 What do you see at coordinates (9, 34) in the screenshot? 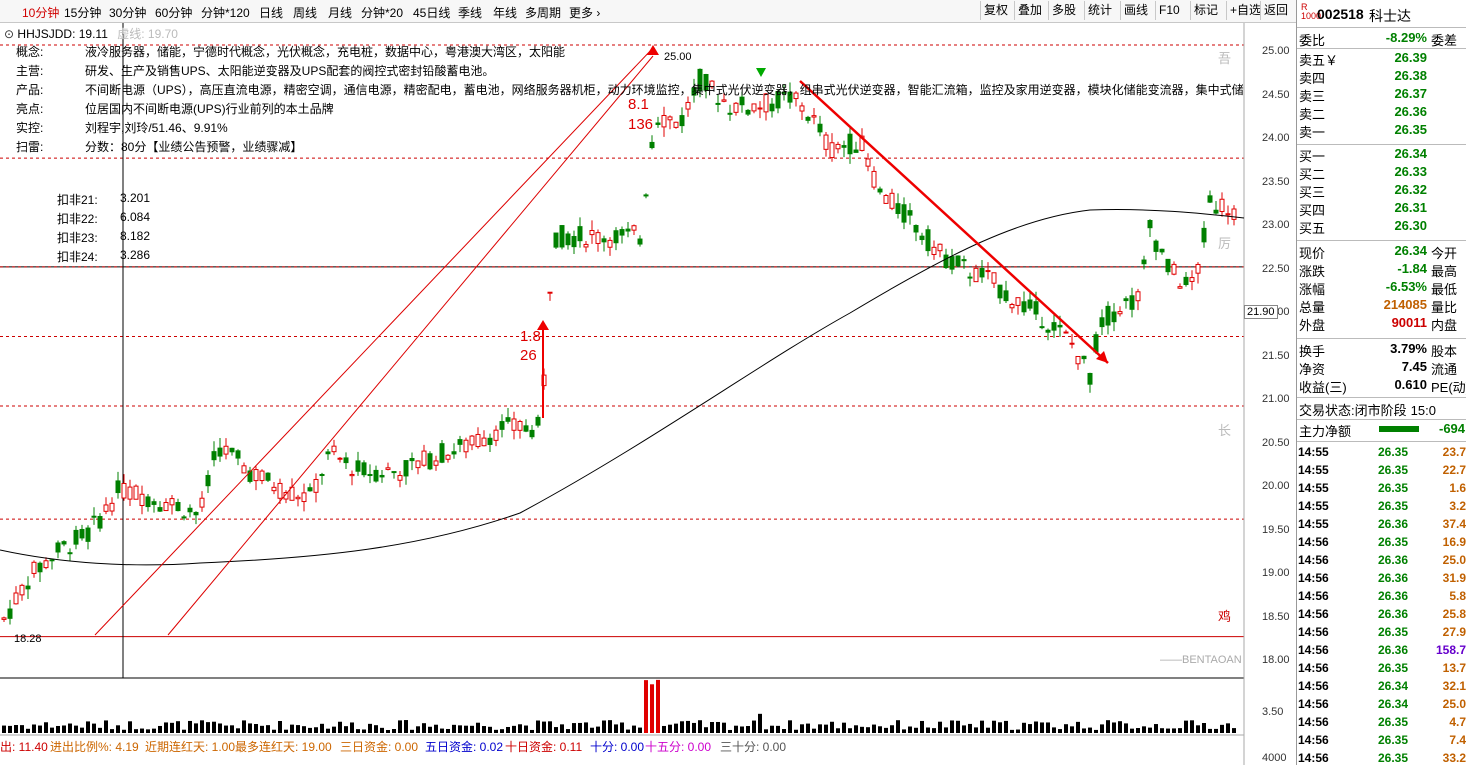
I see `chart-settings-icon: ⊙` at bounding box center [9, 34].